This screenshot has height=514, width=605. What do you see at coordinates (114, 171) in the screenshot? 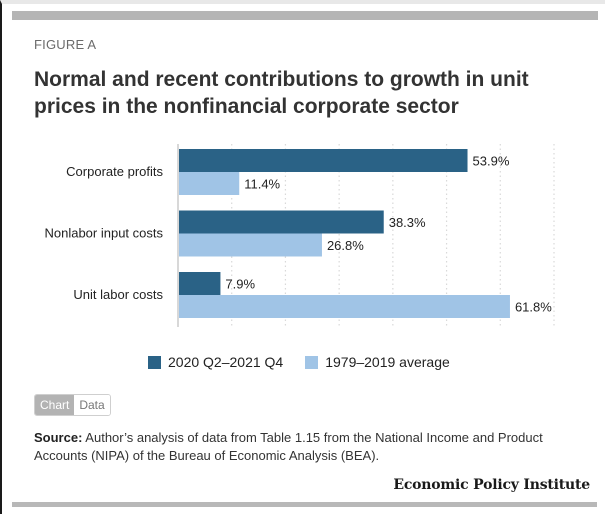
I see `category-label-corporate-profits: Corporate profits` at bounding box center [114, 171].